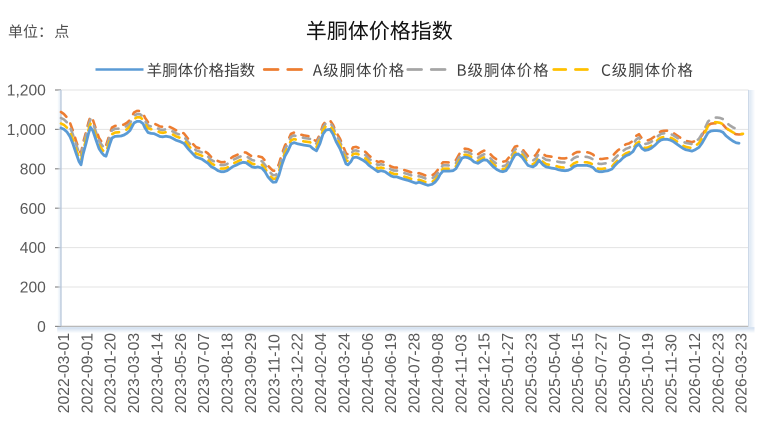 Image resolution: width=766 pixels, height=430 pixels. I want to click on svg-text: 2026-01-12, so click(695, 373).